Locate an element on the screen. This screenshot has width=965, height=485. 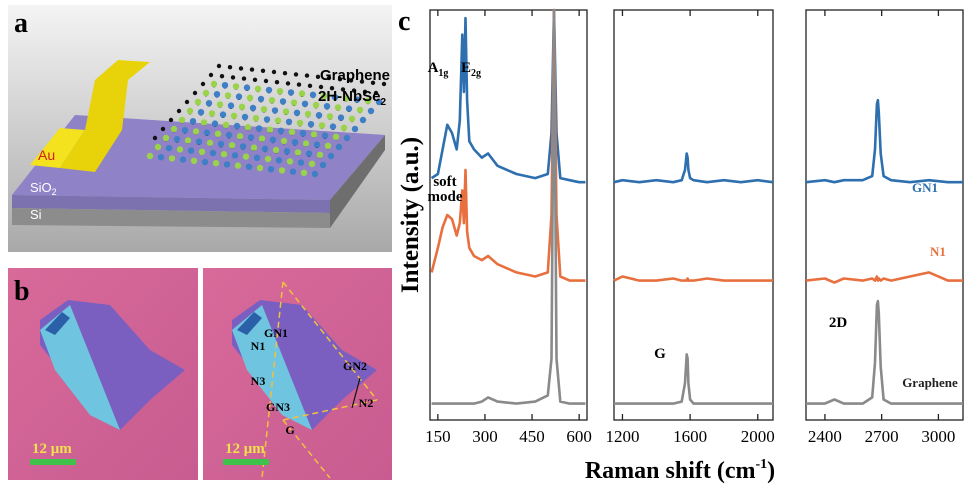
annotation-text: A is located at coordinates (433, 68).